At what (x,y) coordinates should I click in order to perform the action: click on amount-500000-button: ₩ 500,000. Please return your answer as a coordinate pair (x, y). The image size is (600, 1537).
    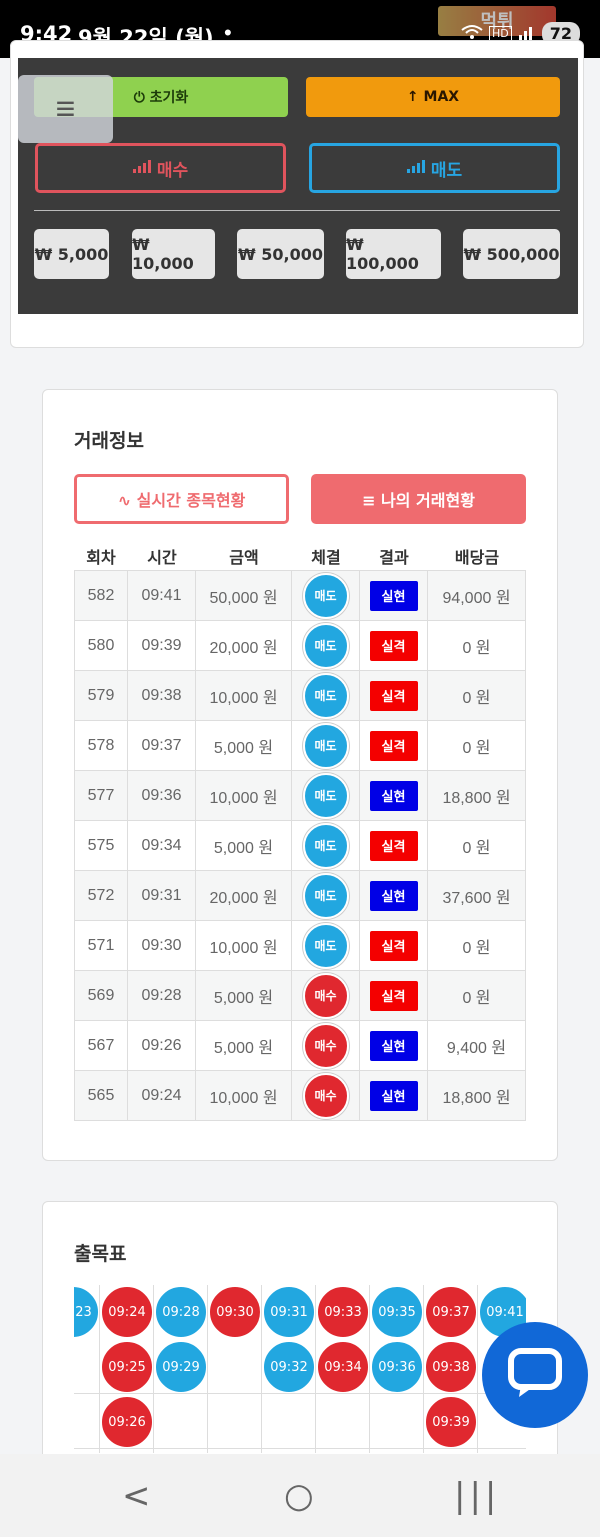
    Looking at the image, I should click on (511, 254).